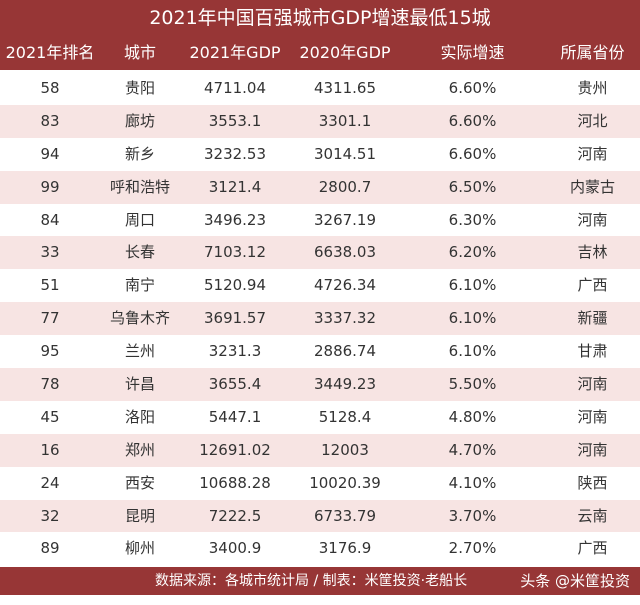  Describe the element at coordinates (472, 449) in the screenshot. I see `cell-growth: 4.70%` at that location.